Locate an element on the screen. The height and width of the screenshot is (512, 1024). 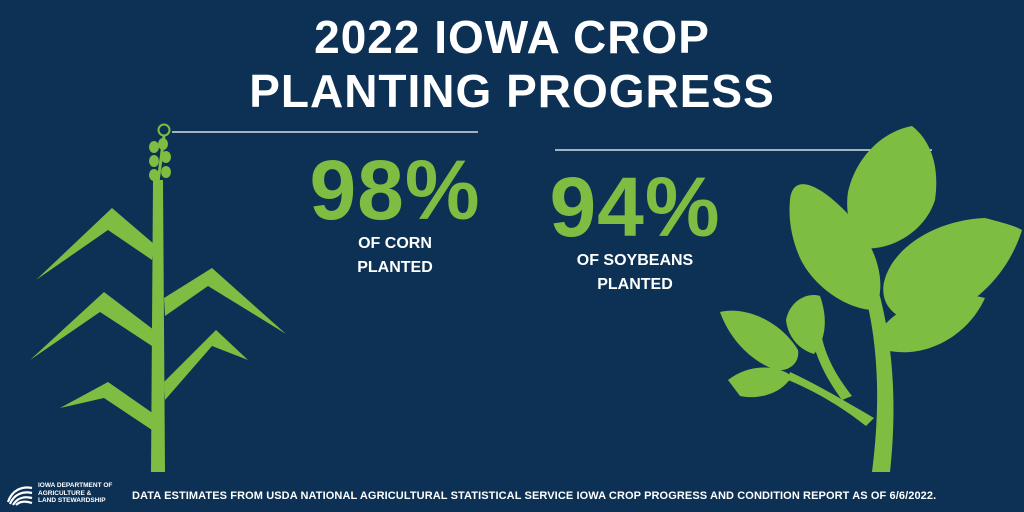
corn-stat: 98% OF CORN PLANTED is located at coordinates (395, 214).